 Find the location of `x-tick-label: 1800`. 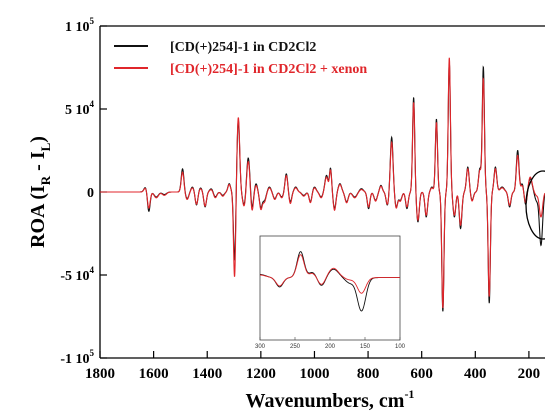

x-tick-label: 1800 is located at coordinates (100, 374).